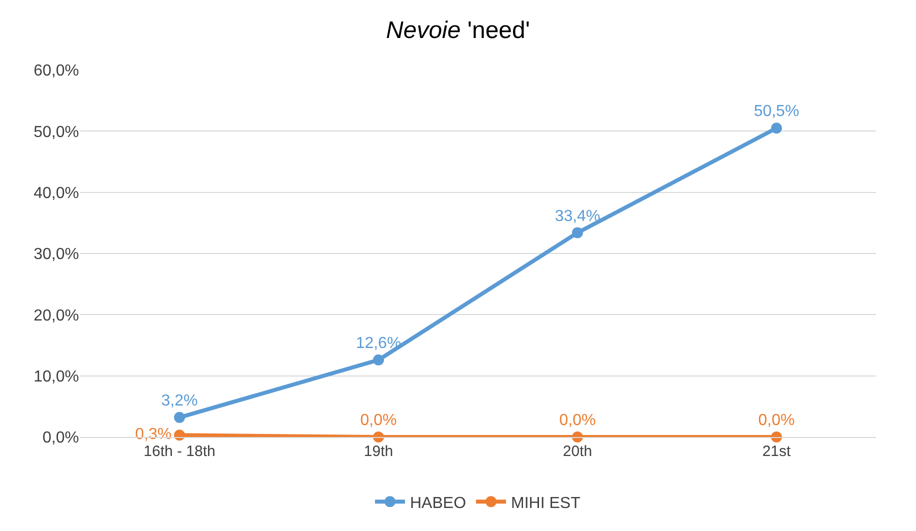 The width and height of the screenshot is (916, 531). What do you see at coordinates (379, 343) in the screenshot?
I see `data-label: 12,6%` at bounding box center [379, 343].